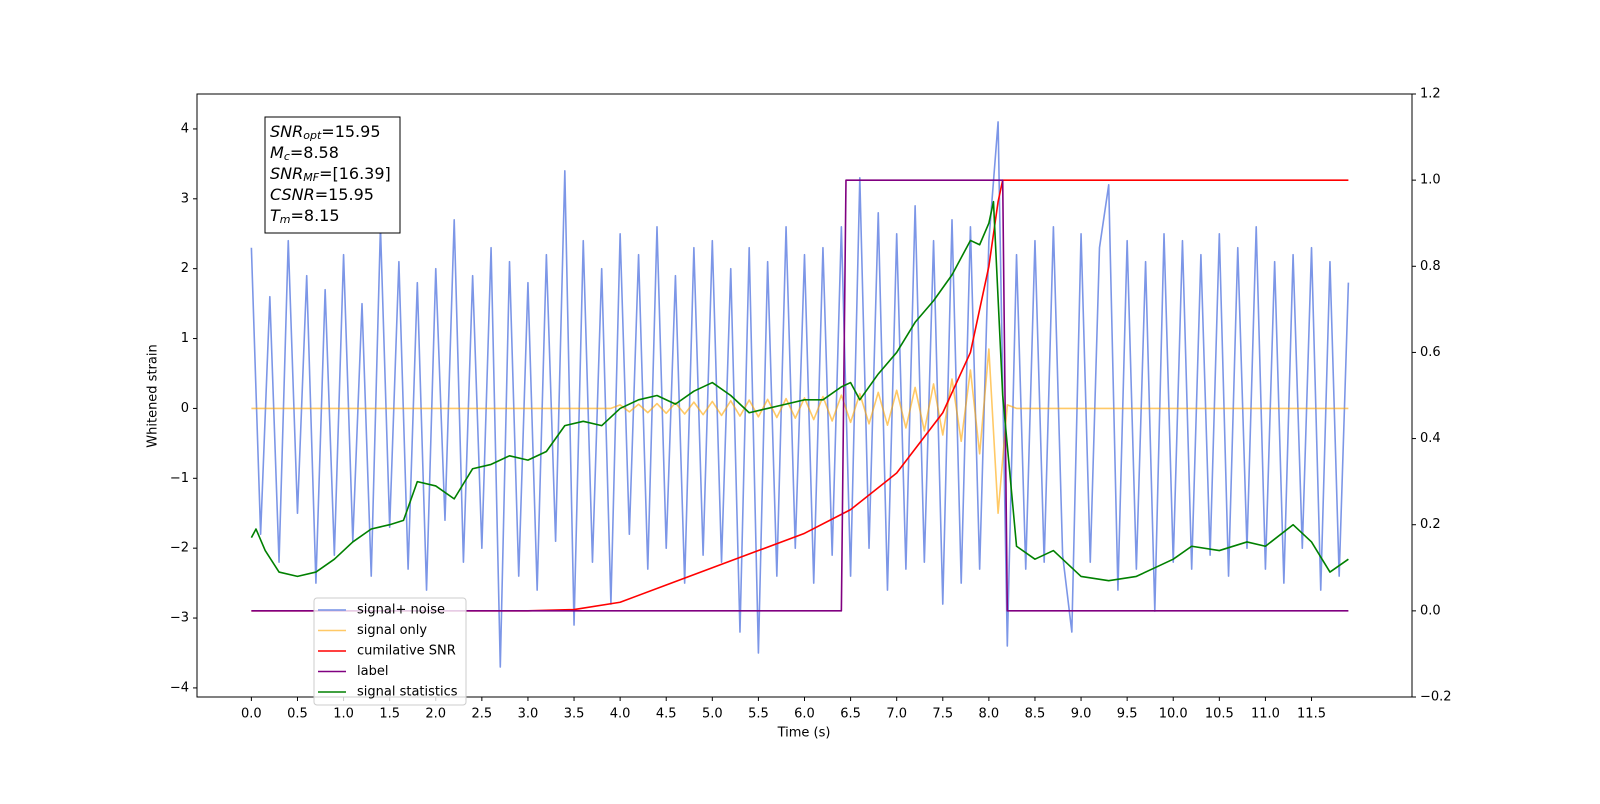  I want to click on y-tick-label: 4, so click(185, 128).